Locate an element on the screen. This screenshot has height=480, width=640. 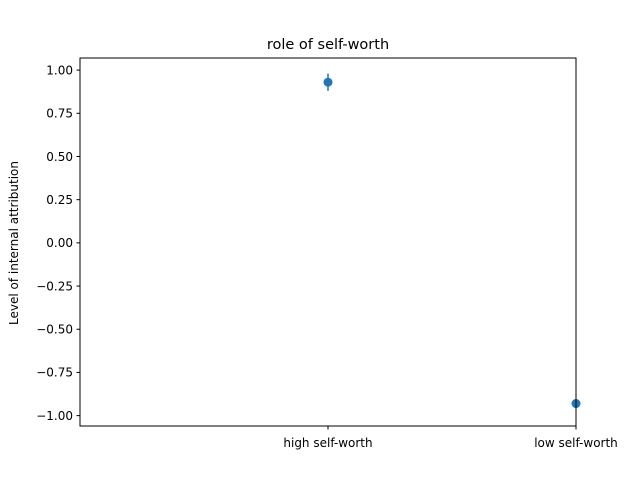
y-tick-label: 0.00 is located at coordinates (59, 243).